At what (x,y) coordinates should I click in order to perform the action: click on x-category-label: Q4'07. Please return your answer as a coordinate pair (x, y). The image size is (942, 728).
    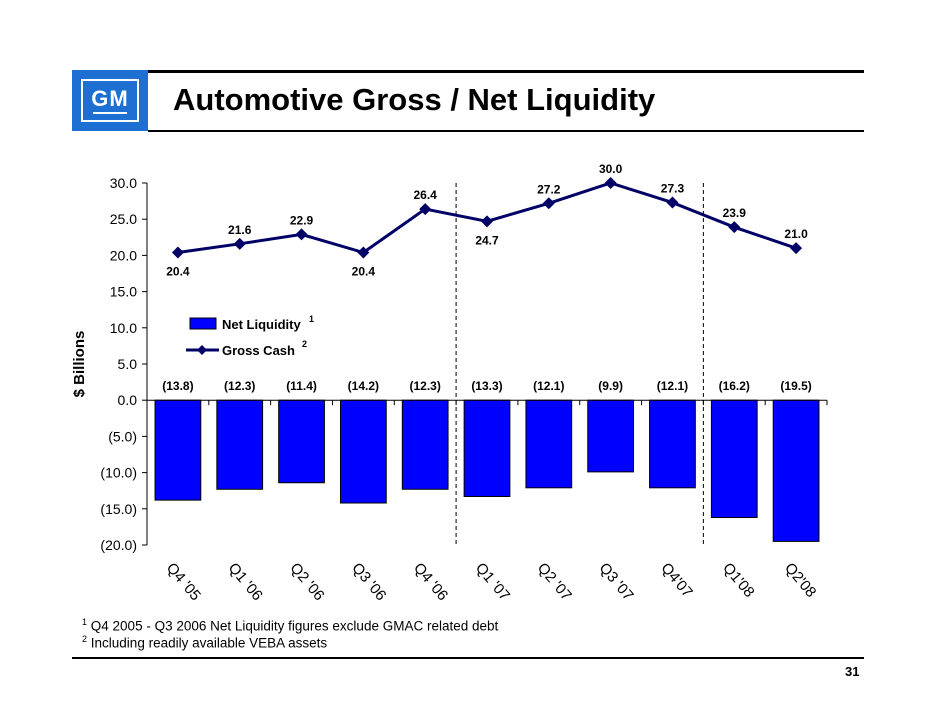
    Looking at the image, I should click on (676, 580).